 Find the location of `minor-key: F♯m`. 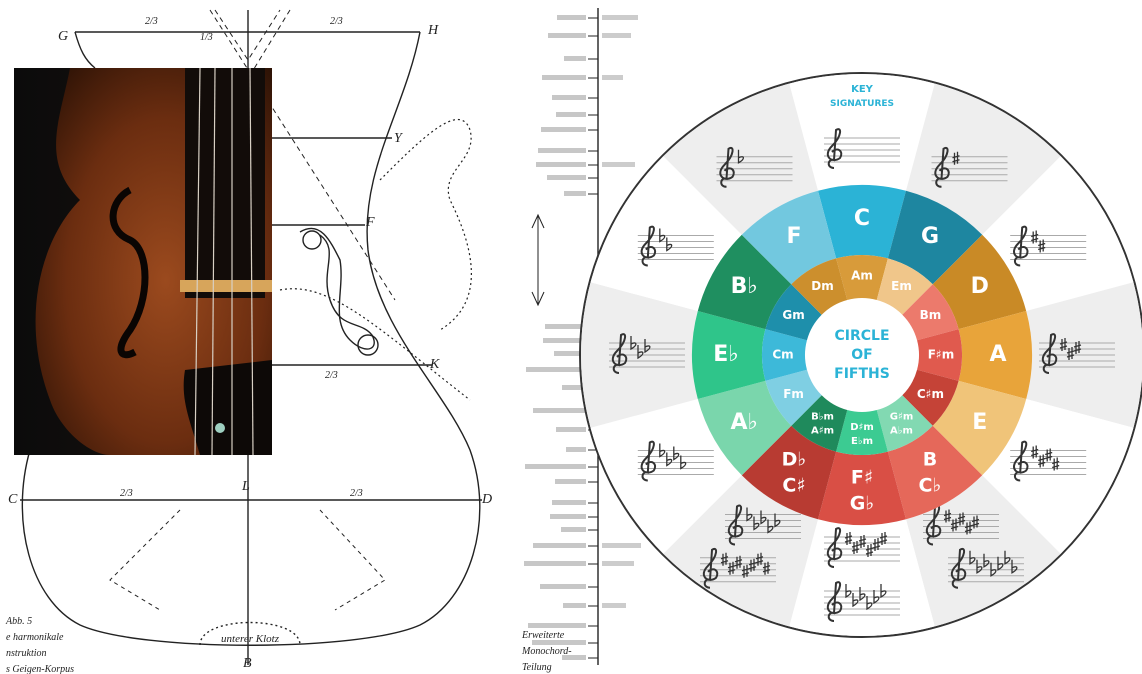

minor-key: F♯m is located at coordinates (941, 355).